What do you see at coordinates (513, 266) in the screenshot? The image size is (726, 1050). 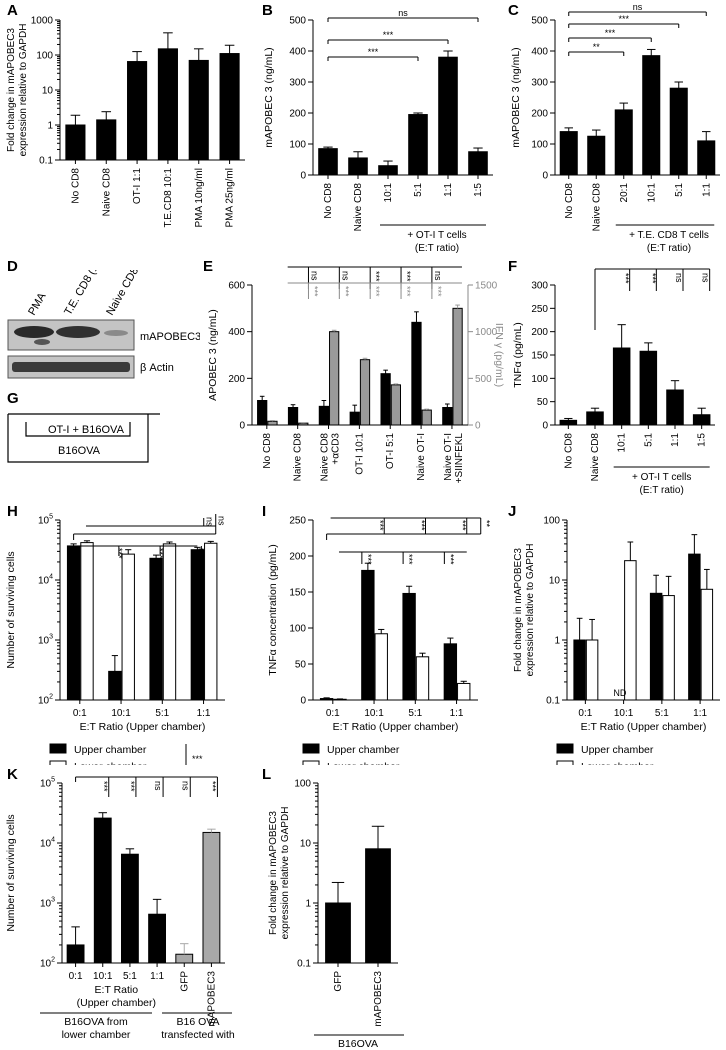 I see `panel-label-f: F` at bounding box center [513, 266].